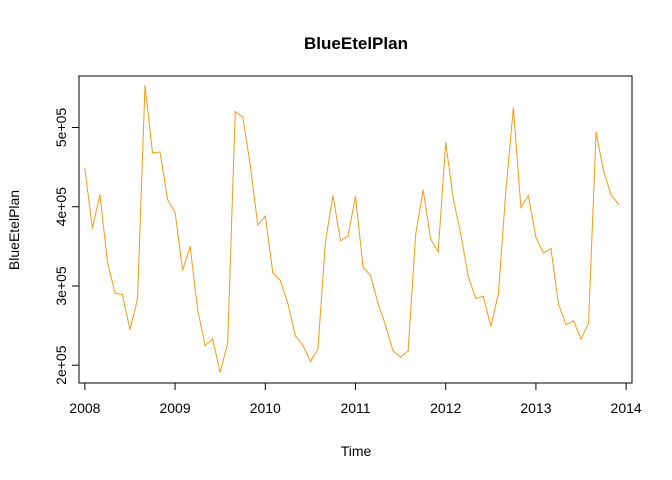 The width and height of the screenshot is (672, 480). I want to click on y-axis-label: BlueEtelPlan, so click(14, 230).